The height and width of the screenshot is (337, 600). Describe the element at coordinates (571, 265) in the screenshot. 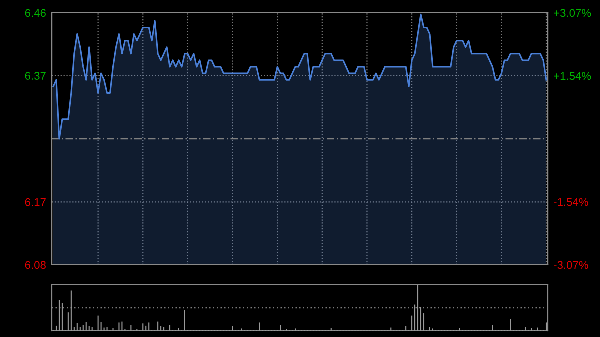

I see `y2-tick-label: -3.07%` at that location.